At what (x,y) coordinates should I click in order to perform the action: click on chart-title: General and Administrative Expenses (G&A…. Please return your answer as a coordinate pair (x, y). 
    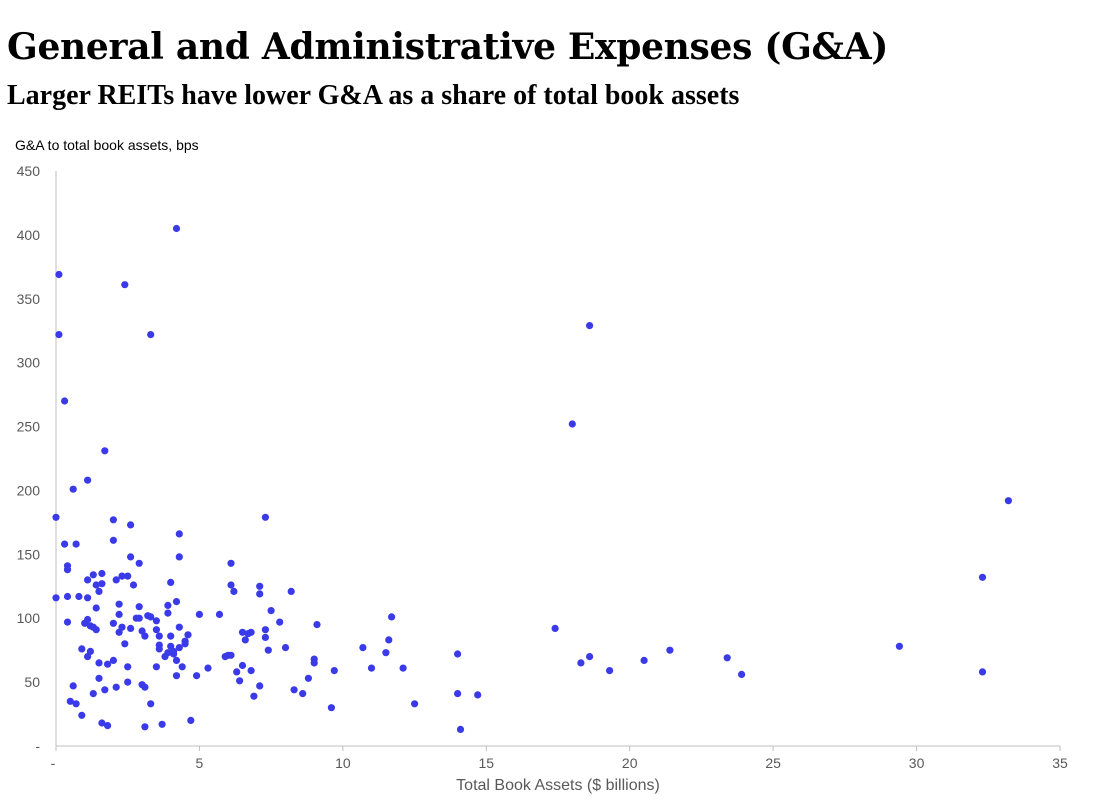
    Looking at the image, I should click on (448, 47).